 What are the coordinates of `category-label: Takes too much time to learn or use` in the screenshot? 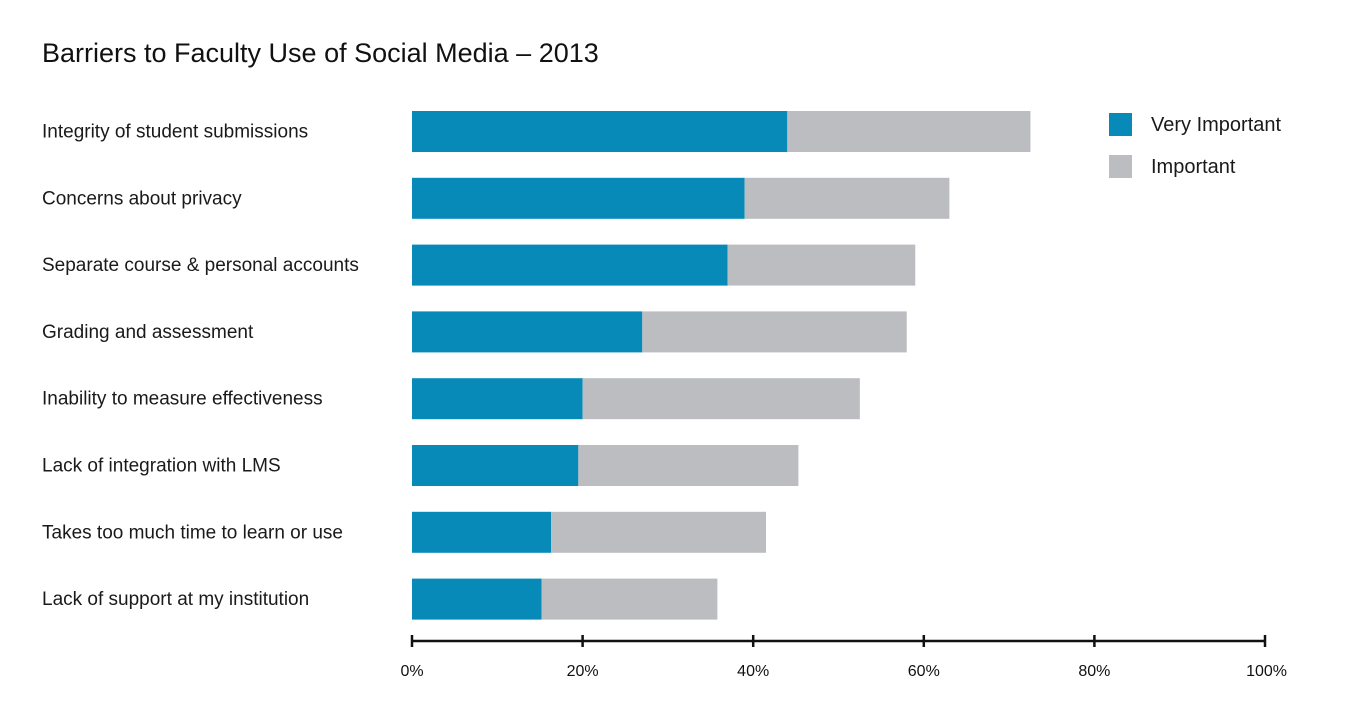 It's located at (192, 532).